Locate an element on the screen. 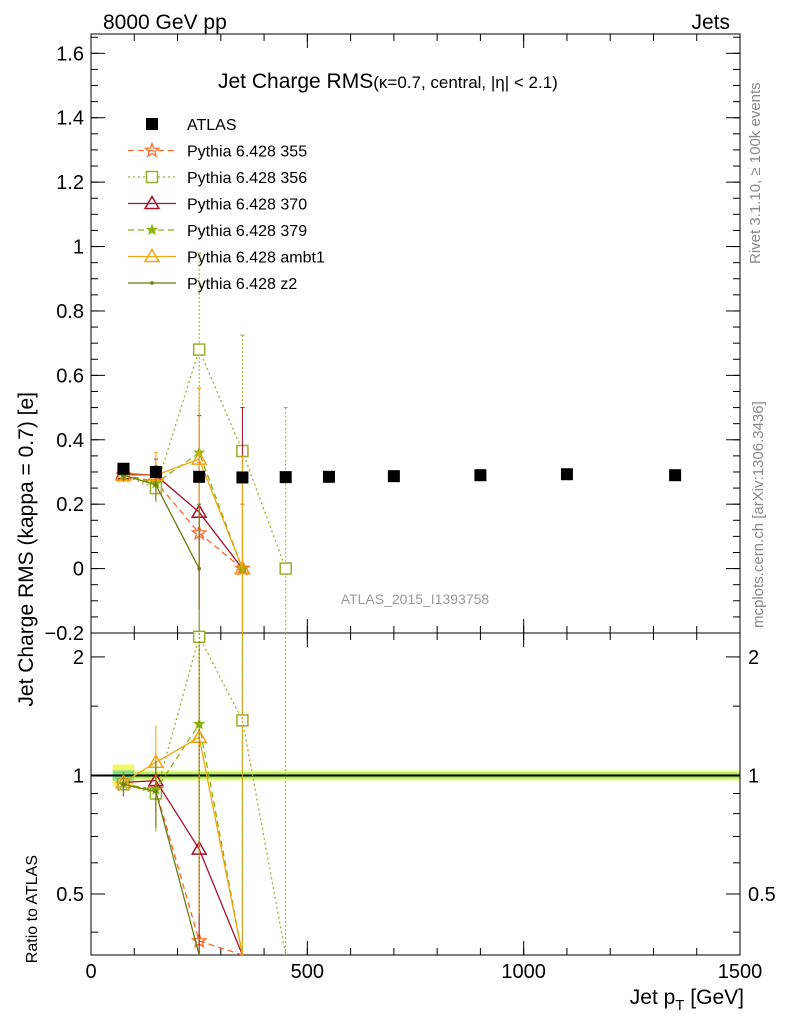 This screenshot has height=1024, width=786. legend-item: Pythia 6.428 356 is located at coordinates (217, 178).